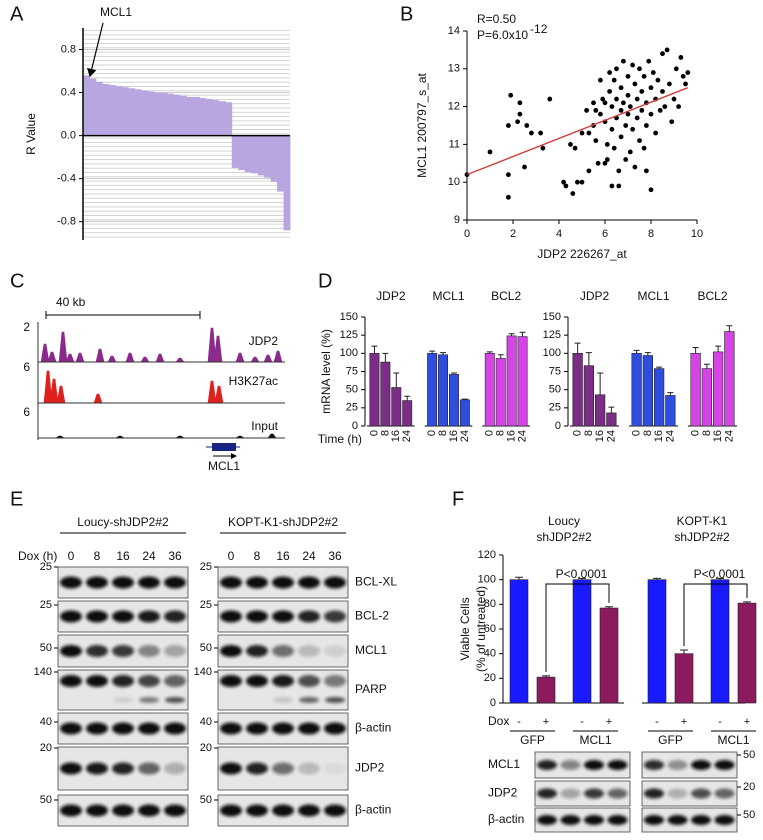 Image resolution: width=763 pixels, height=840 pixels. I want to click on x-tick-label: 4, so click(559, 234).